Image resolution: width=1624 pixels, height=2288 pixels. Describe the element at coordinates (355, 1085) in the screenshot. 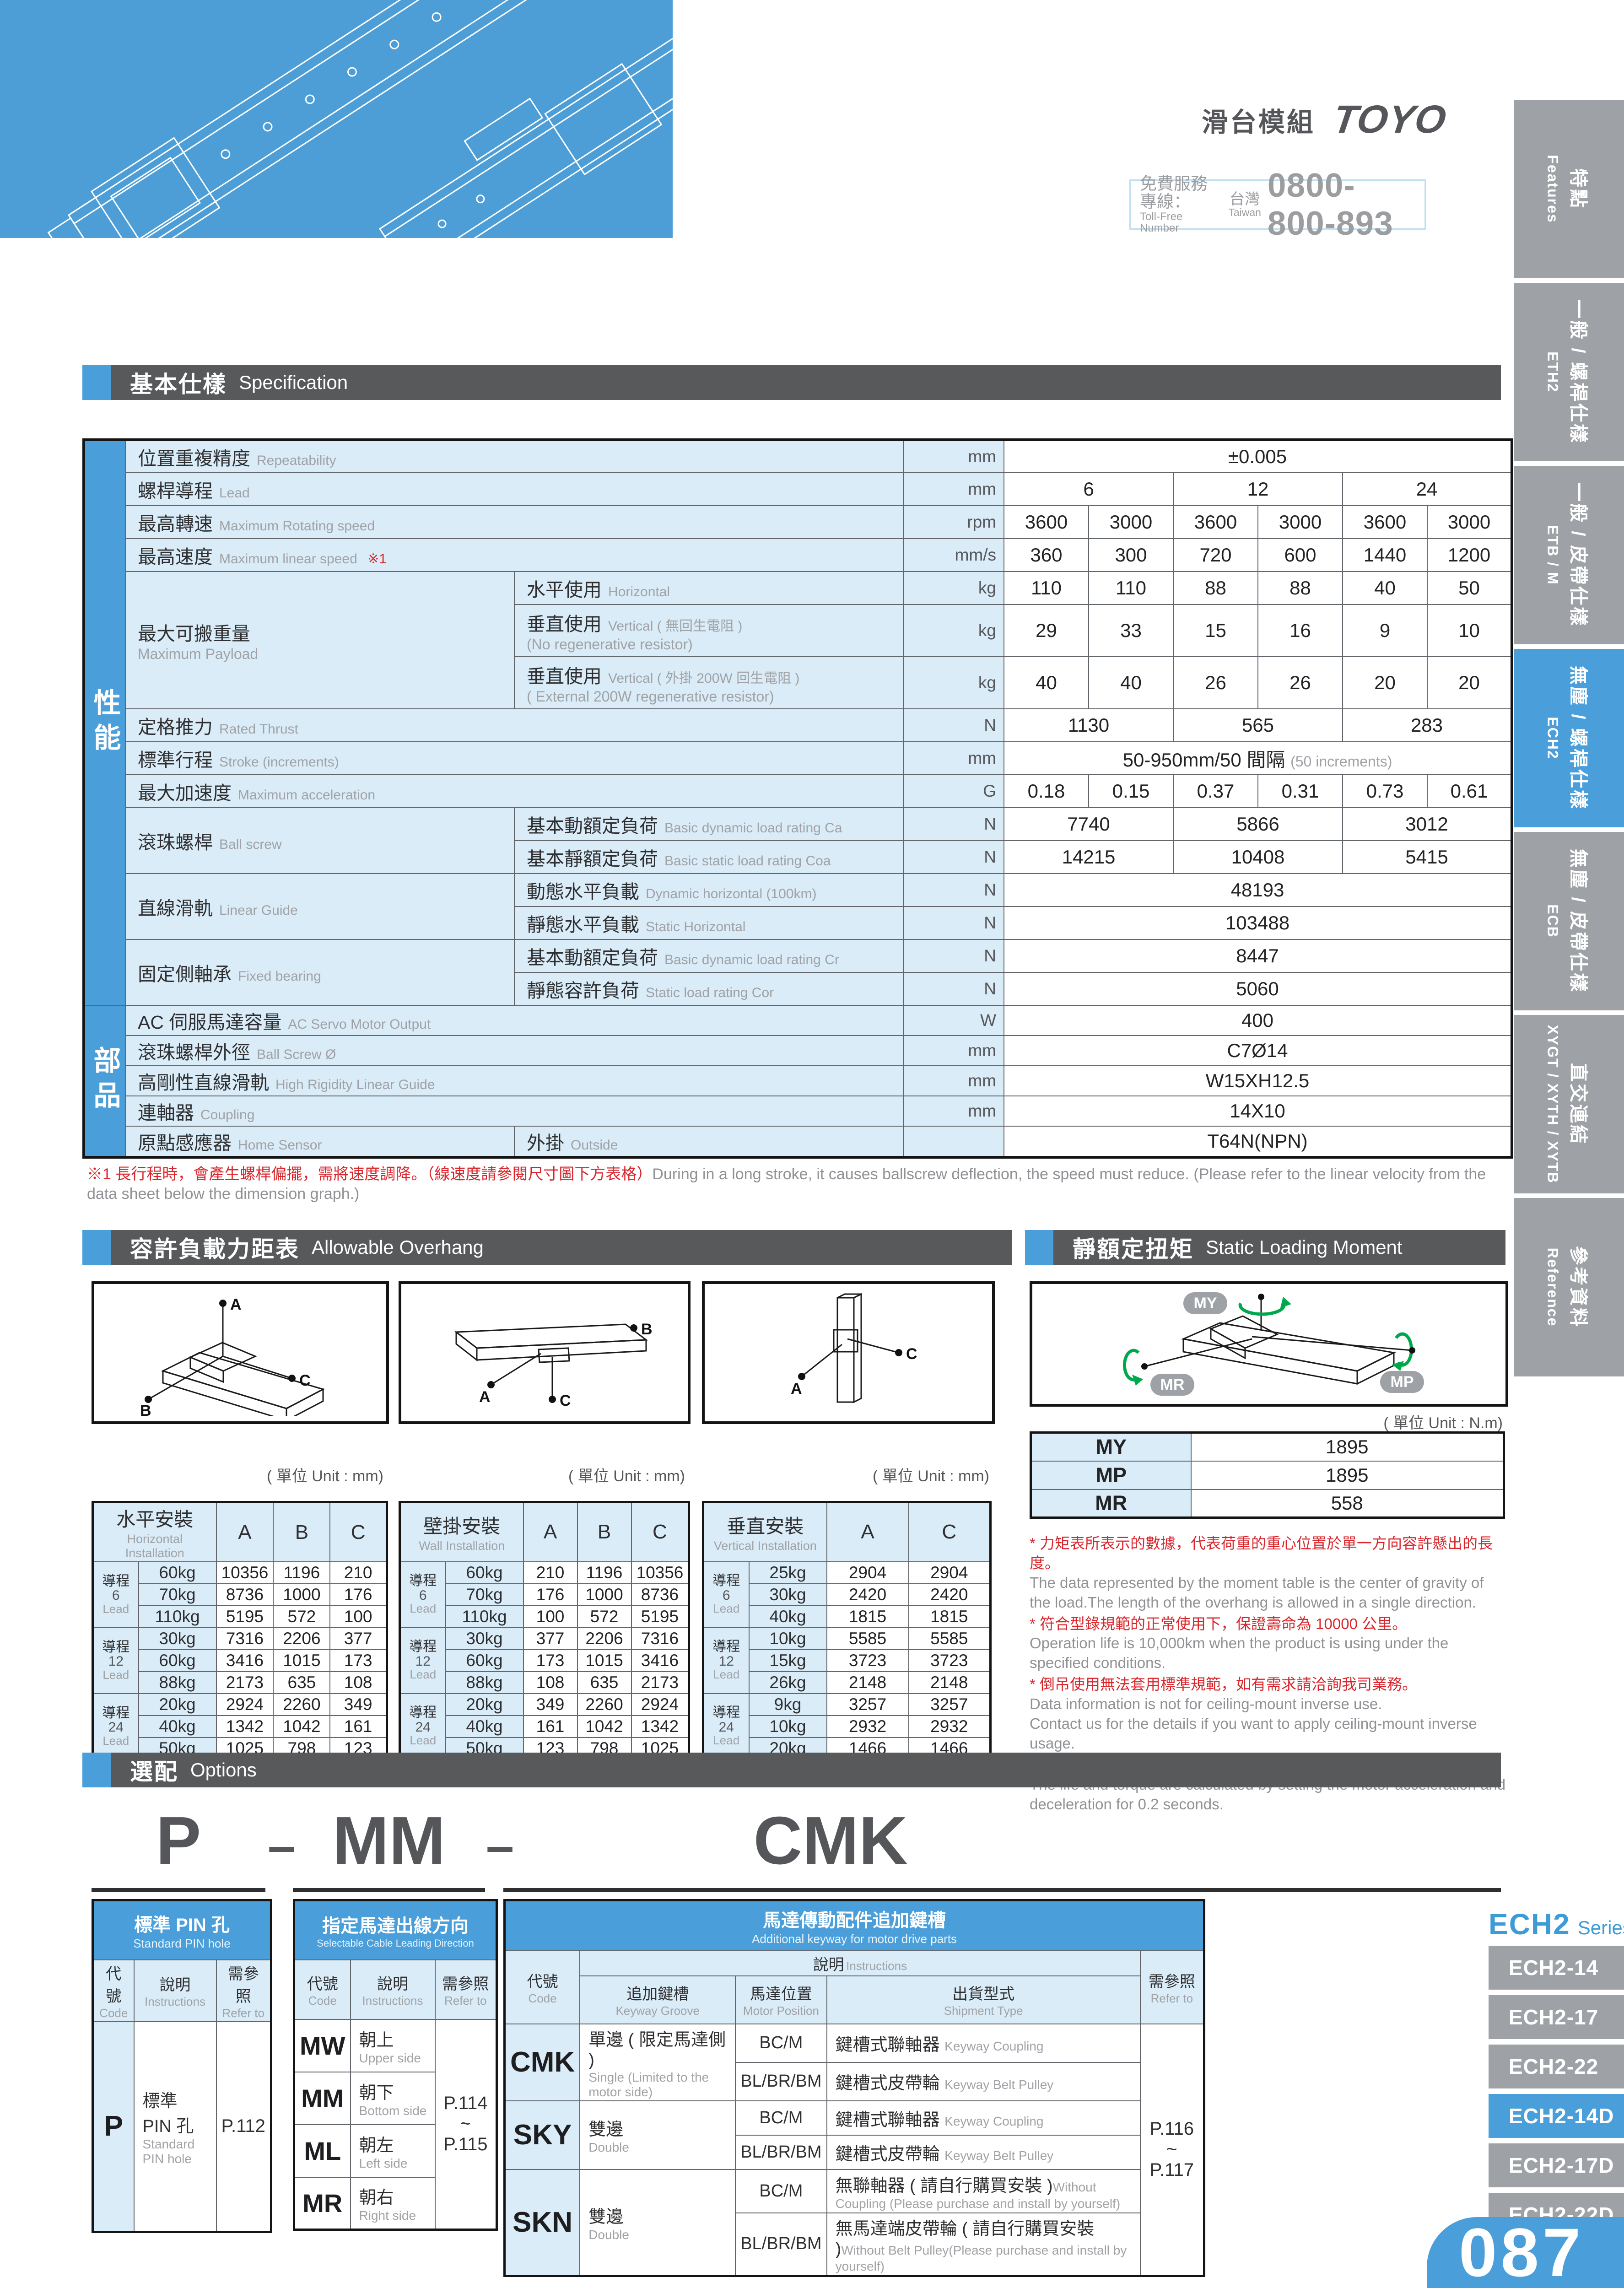

I see `label-en: High Rigidity Linear Guide` at that location.